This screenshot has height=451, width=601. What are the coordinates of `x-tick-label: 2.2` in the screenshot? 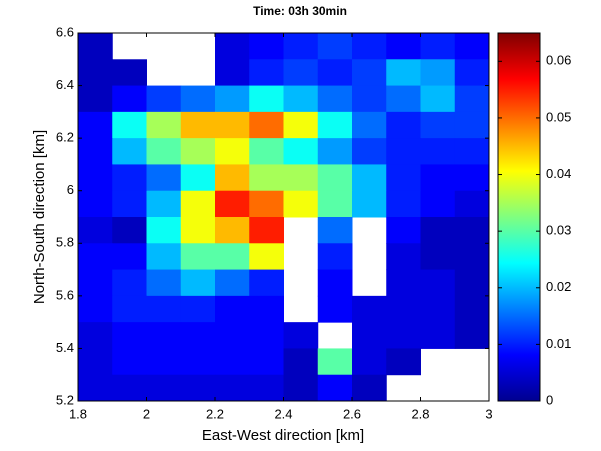 It's located at (215, 413).